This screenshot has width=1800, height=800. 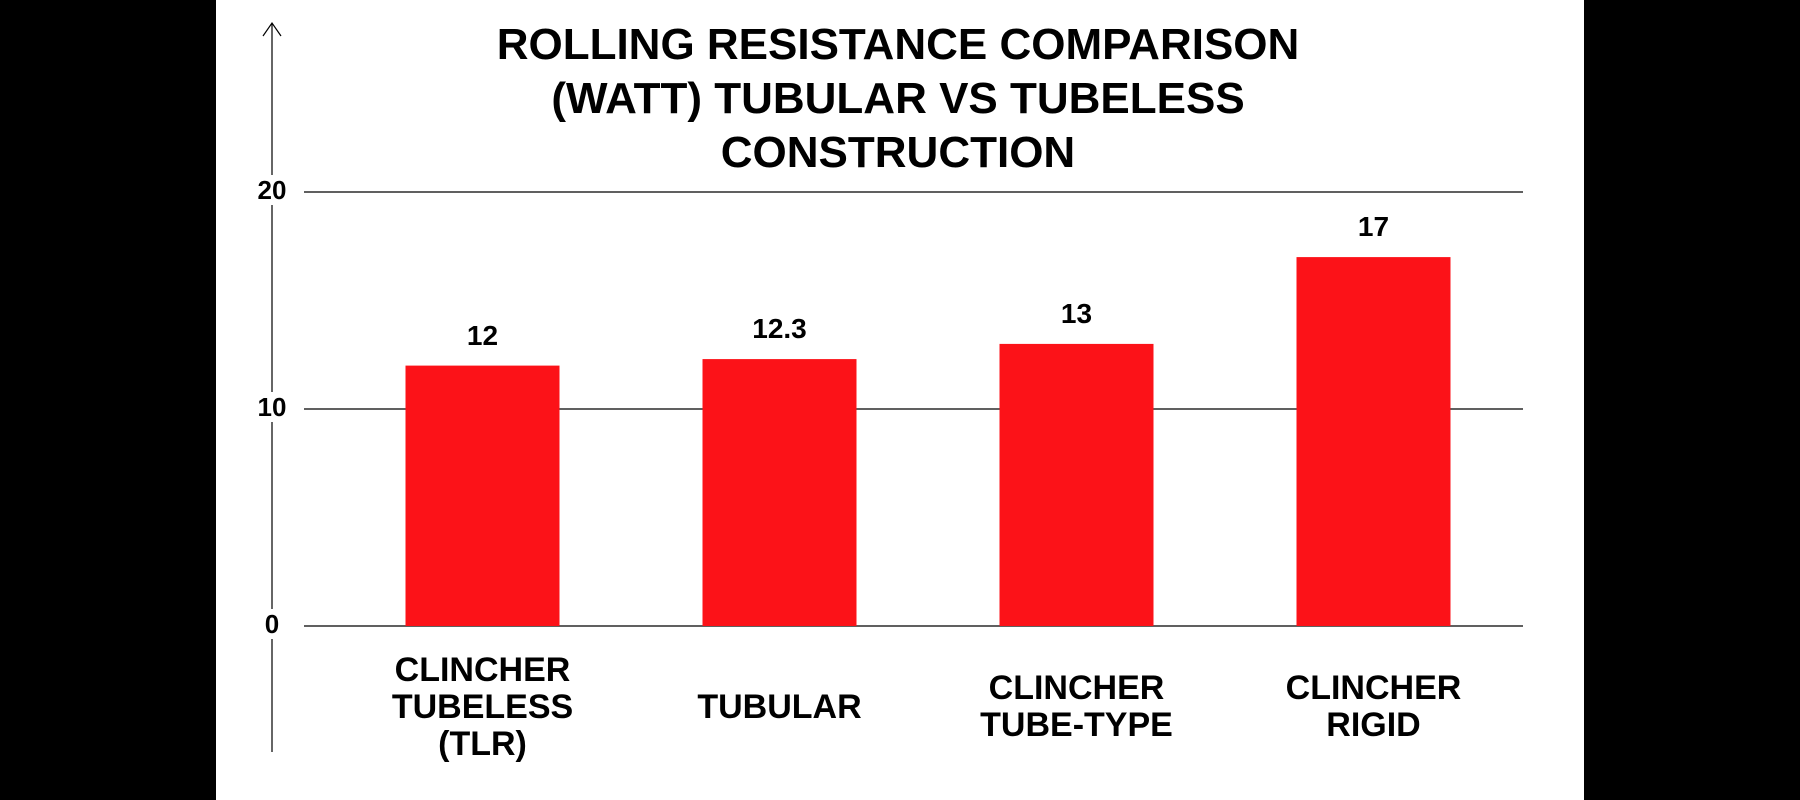 I want to click on value-label: 12.3, so click(x=779, y=329).